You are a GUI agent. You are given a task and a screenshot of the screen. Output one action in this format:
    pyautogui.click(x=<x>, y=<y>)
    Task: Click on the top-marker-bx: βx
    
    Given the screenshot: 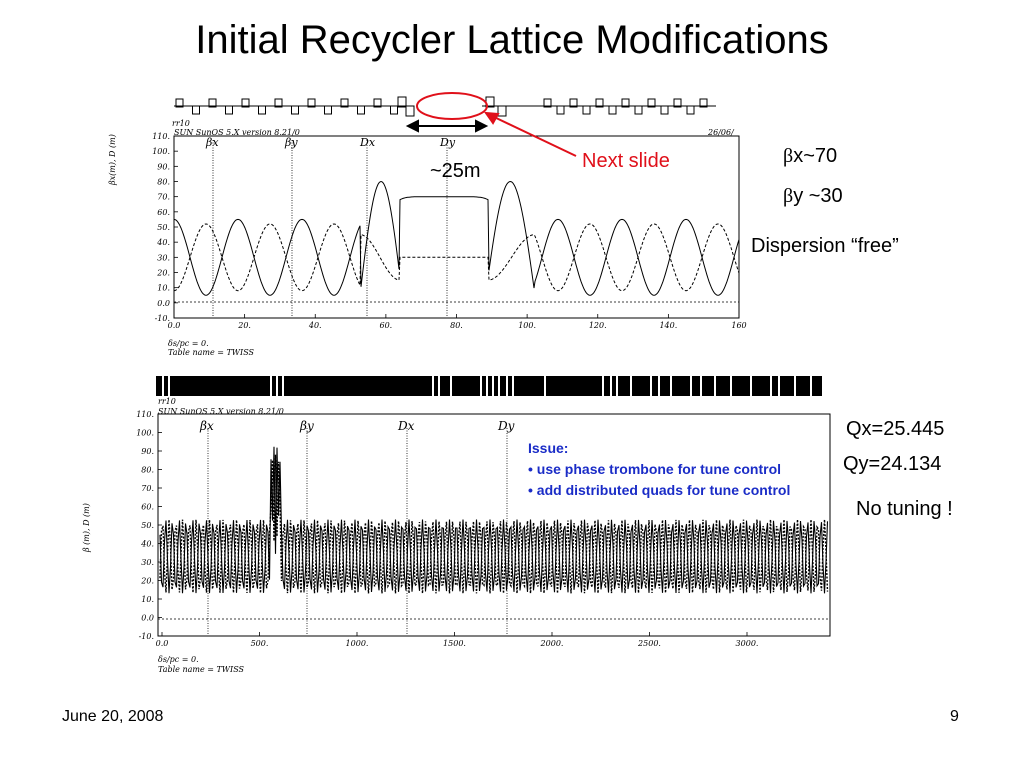 What is the action you would take?
    pyautogui.click(x=212, y=142)
    